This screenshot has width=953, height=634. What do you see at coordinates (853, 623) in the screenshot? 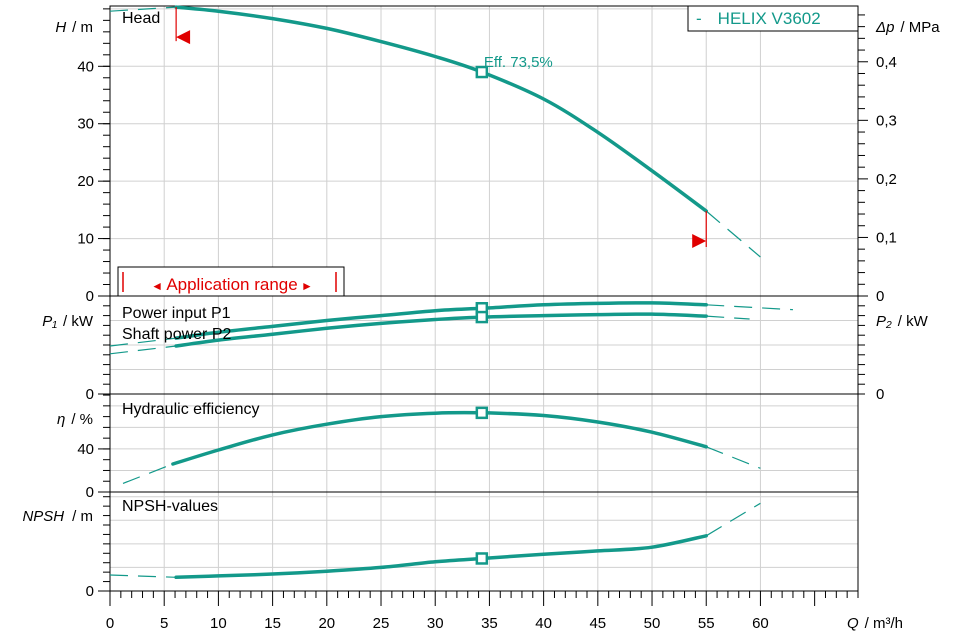
I see `x-axis-symbol: Q` at bounding box center [853, 623].